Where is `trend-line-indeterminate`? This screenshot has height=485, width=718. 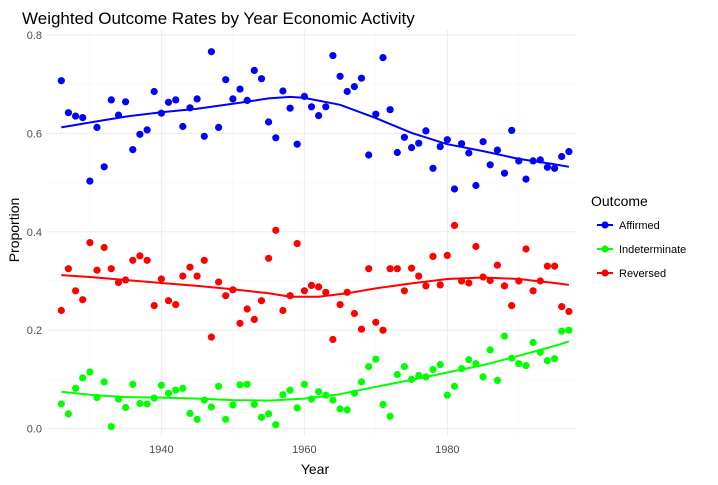
trend-line-indeterminate is located at coordinates (315, 371).